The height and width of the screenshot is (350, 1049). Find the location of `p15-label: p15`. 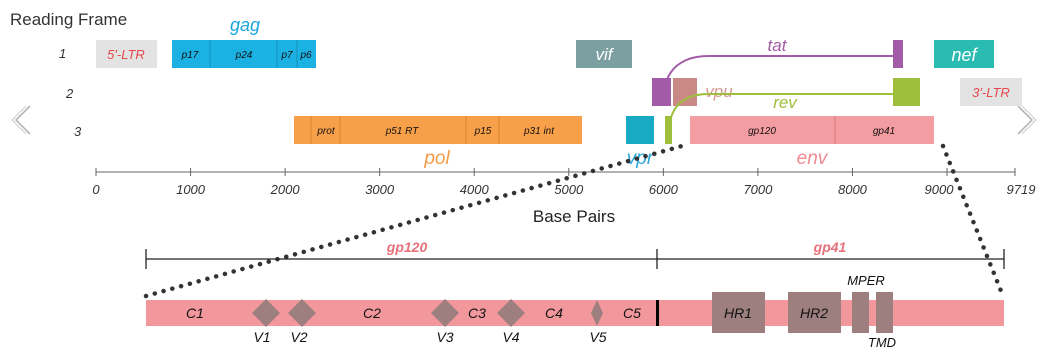

p15-label: p15 is located at coordinates (483, 131).